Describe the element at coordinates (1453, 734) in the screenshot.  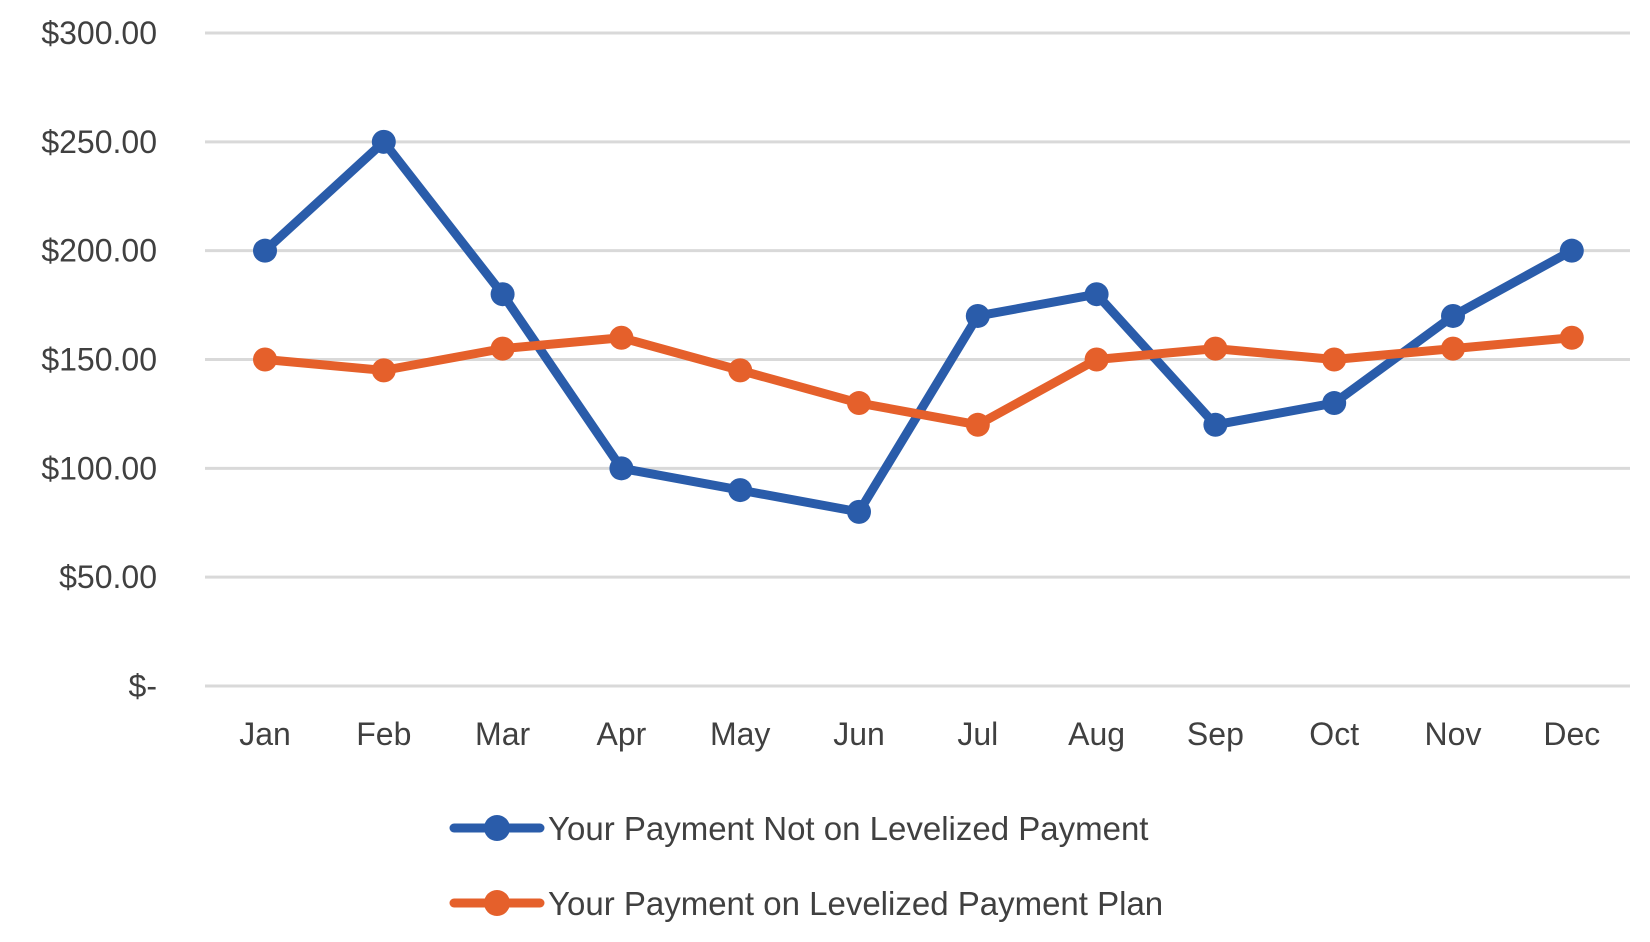
I see `x-tick-label: Nov` at that location.